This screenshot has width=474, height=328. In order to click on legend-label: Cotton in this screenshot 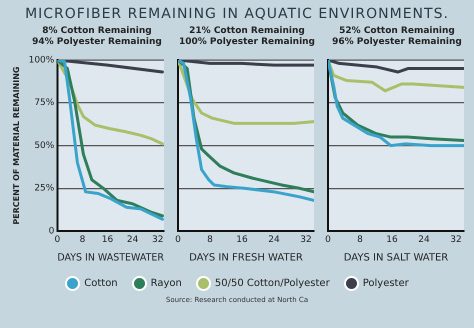, I will do `click(101, 283)`.